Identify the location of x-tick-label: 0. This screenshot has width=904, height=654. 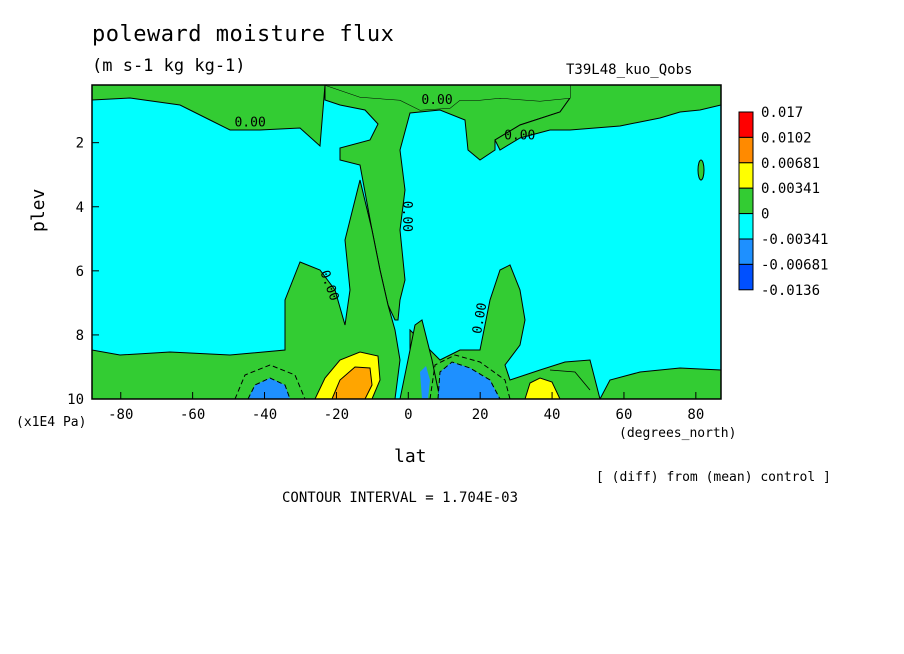
(408, 415).